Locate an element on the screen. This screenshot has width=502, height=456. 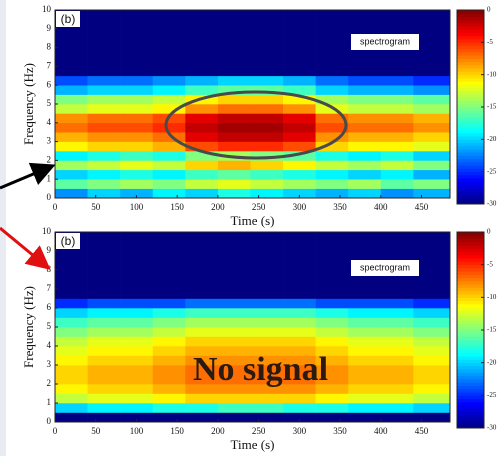
y-tick-label: 8 is located at coordinates (49, 47).